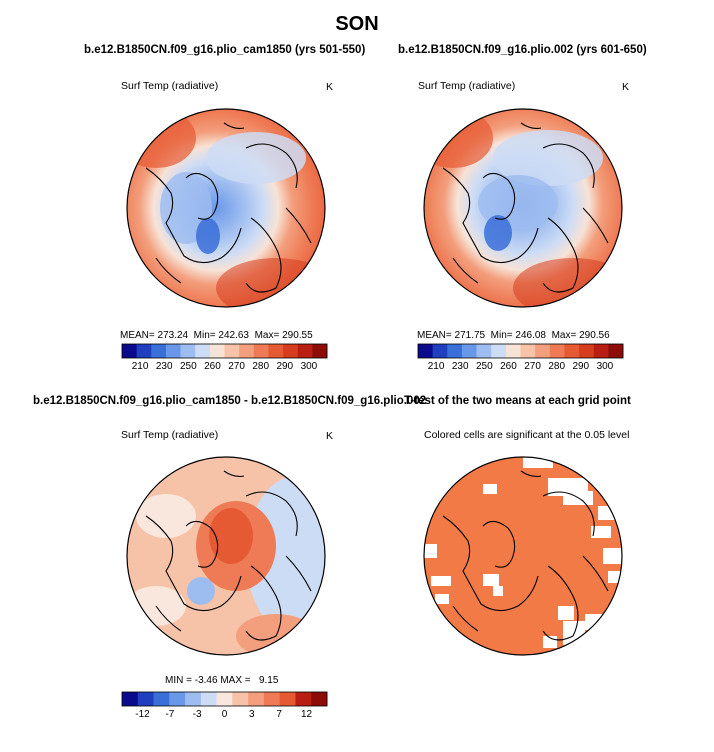  Describe the element at coordinates (626, 87) in the screenshot. I see `panel2-units: K` at that location.